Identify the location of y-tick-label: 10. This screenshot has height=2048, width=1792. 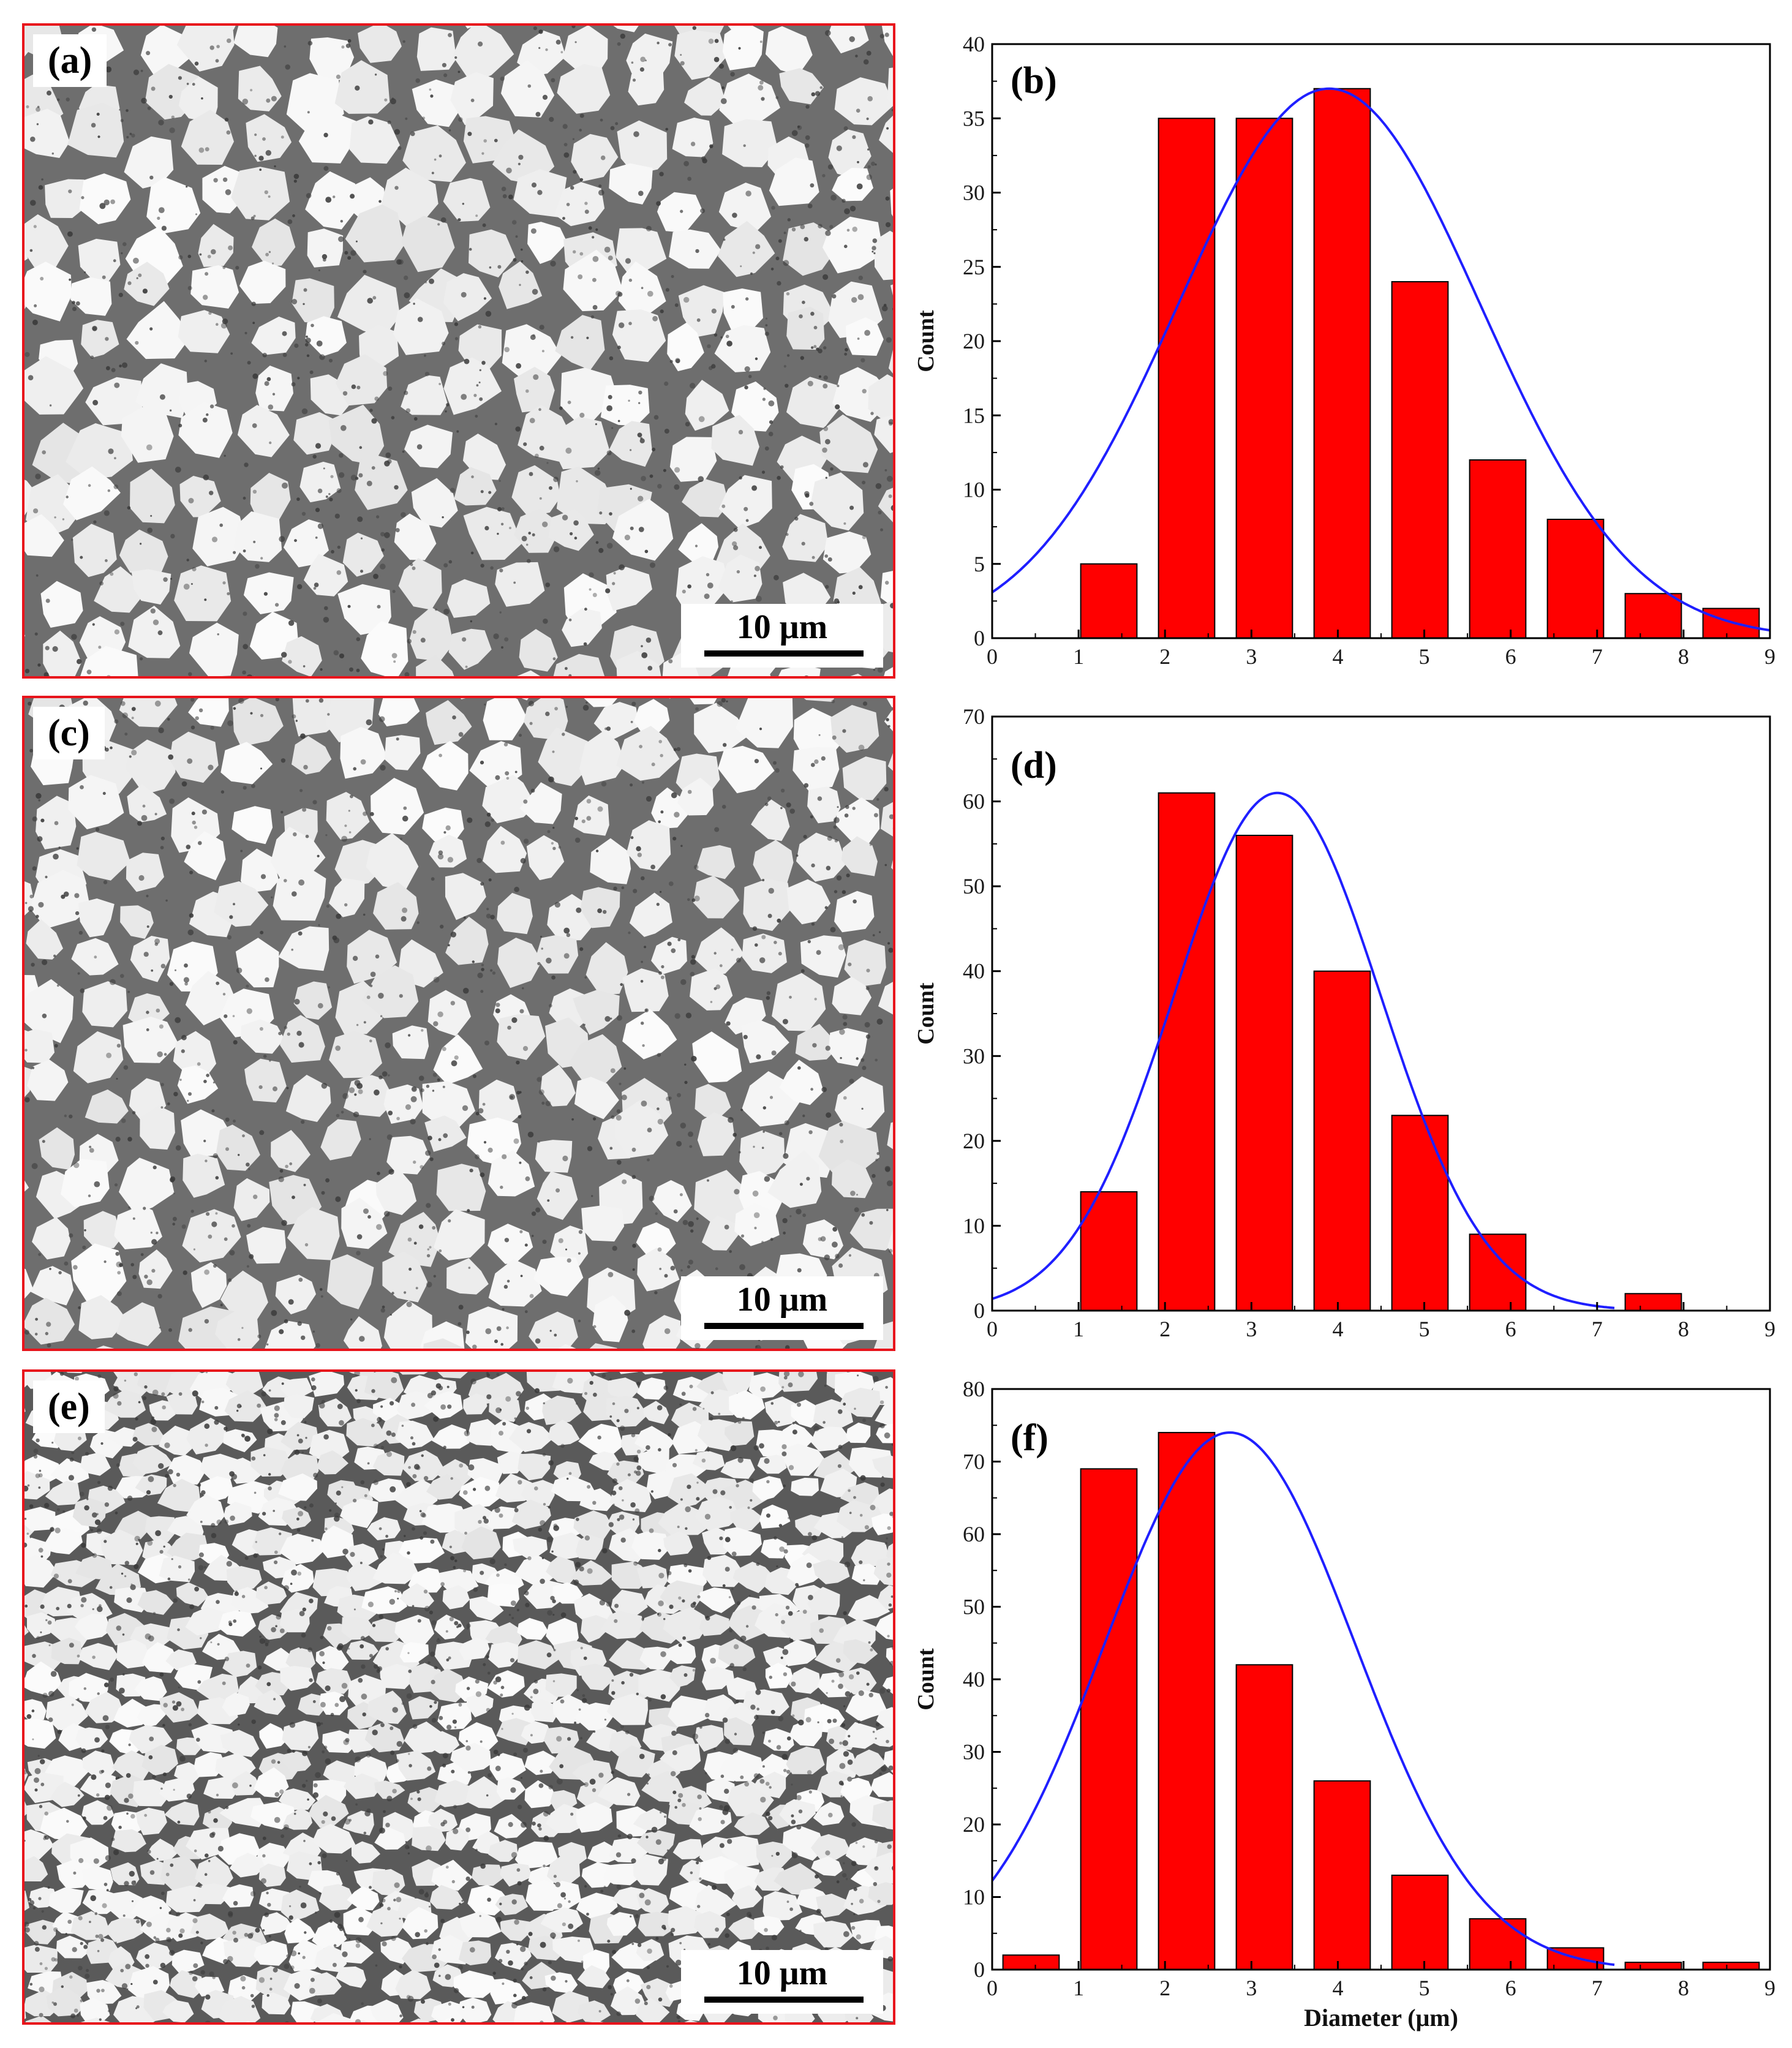
(974, 1897).